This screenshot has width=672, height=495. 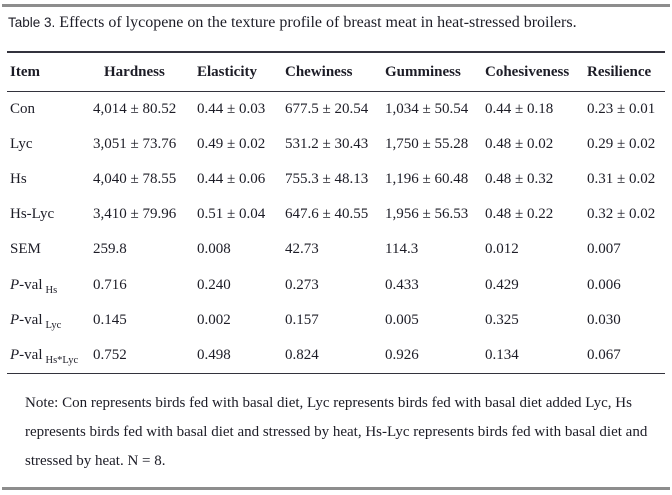 I want to click on cell-gumminess: 0.926, so click(x=402, y=354).